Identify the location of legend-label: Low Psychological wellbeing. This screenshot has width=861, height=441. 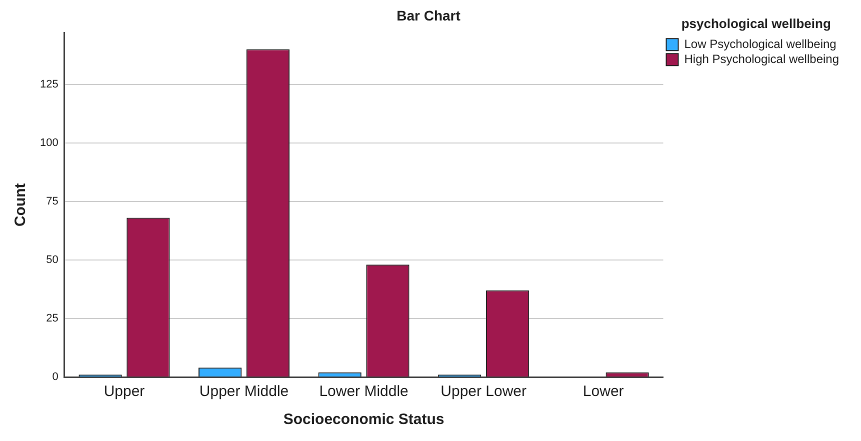
(760, 43).